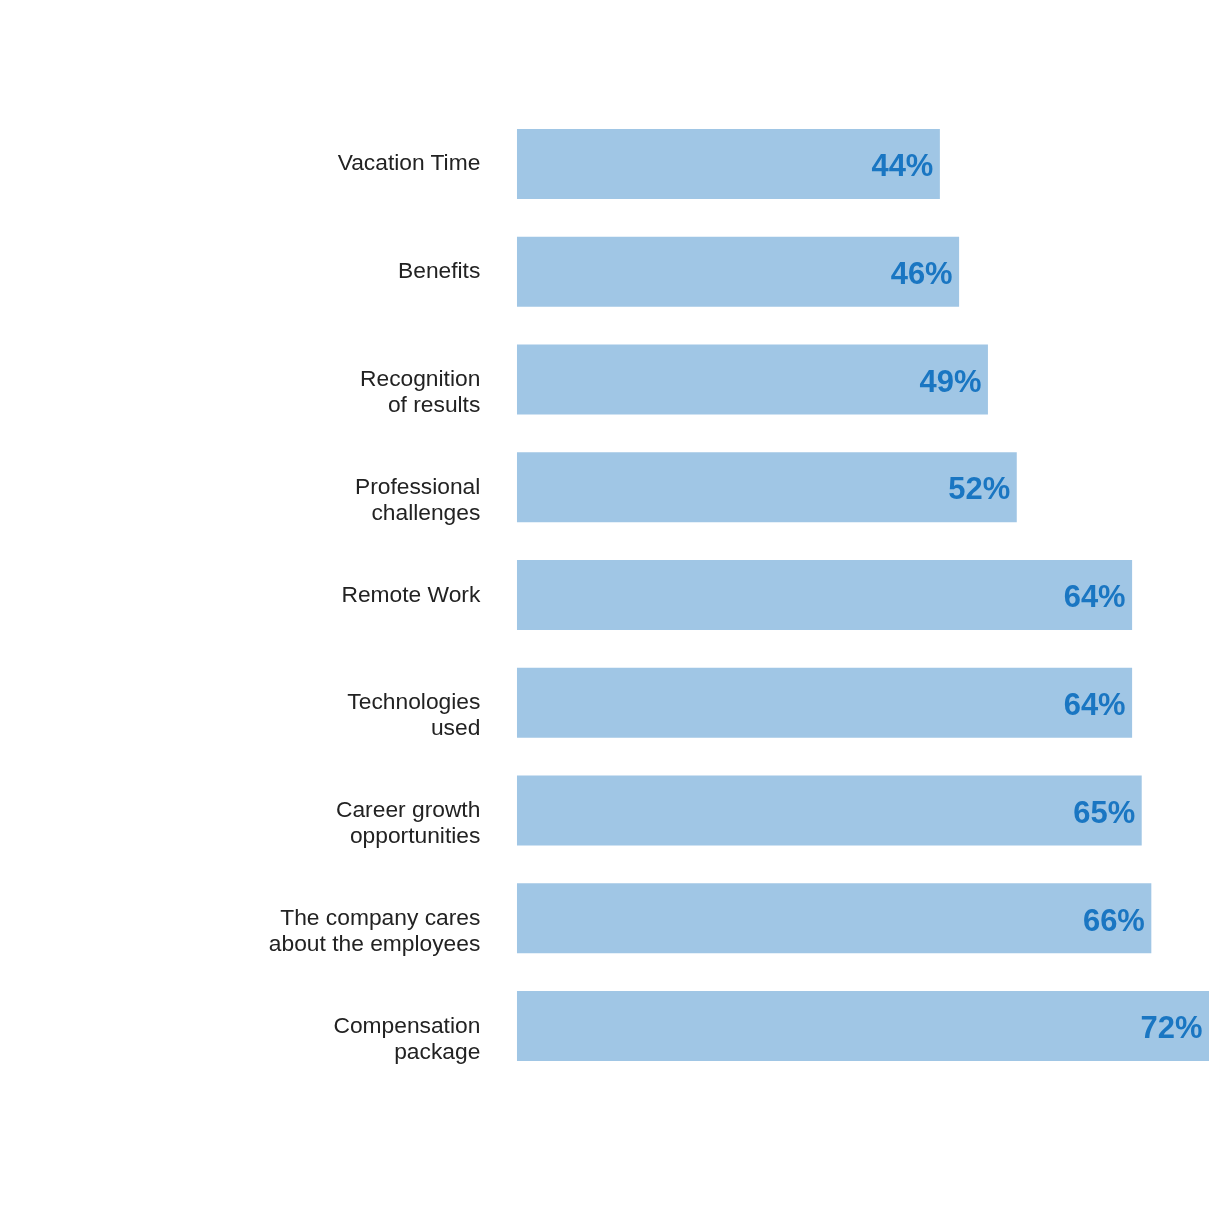 Image resolution: width=1209 pixels, height=1226 pixels. I want to click on data-label: 49%, so click(950, 381).